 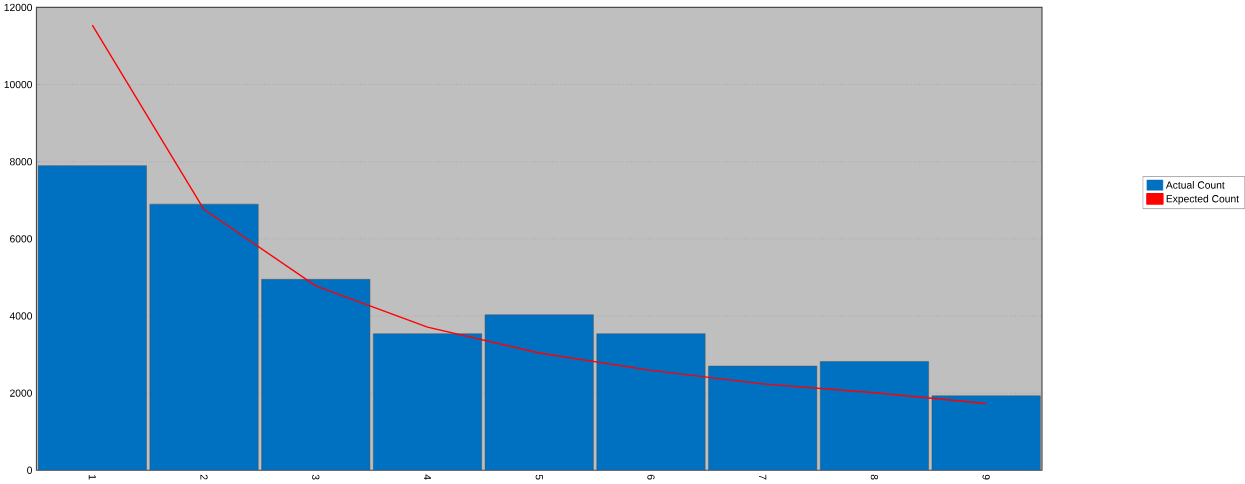 I want to click on y-tick-label: 2000, so click(x=21, y=393).